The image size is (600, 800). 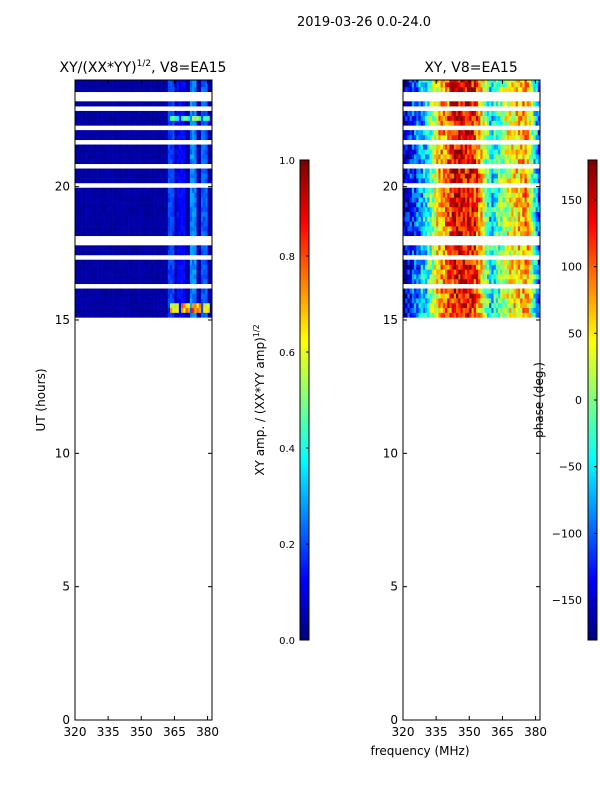 What do you see at coordinates (287, 641) in the screenshot?
I see `amp-colorbar-tick-label: 0.0` at bounding box center [287, 641].